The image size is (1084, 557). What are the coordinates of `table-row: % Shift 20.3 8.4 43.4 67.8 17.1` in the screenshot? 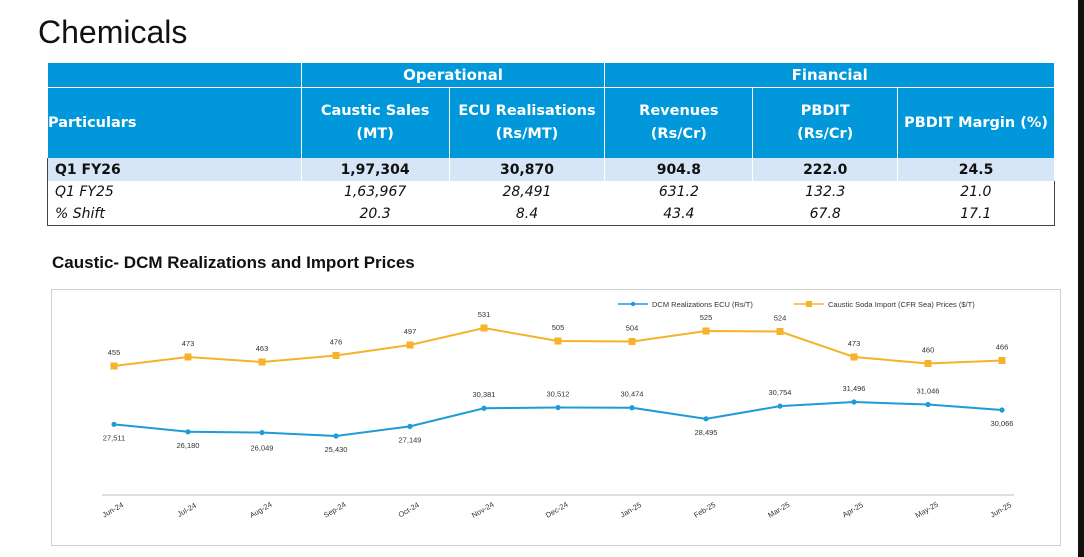 It's located at (551, 214).